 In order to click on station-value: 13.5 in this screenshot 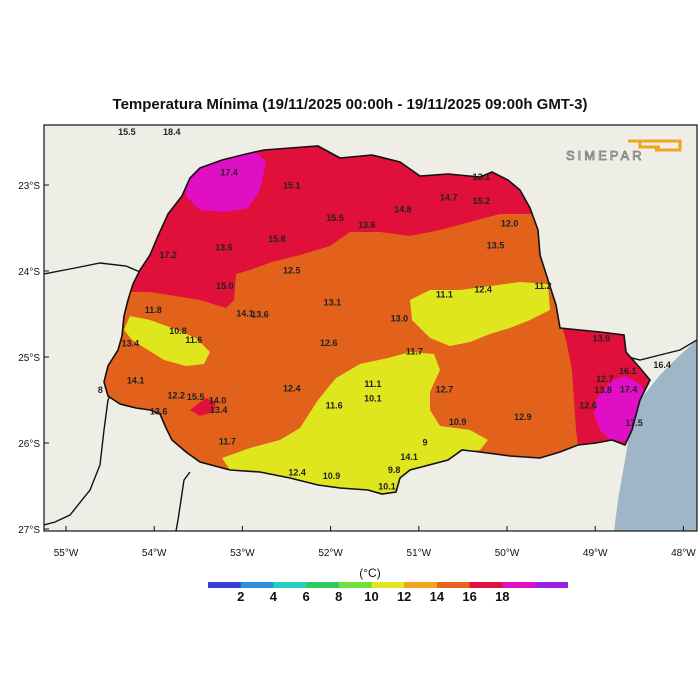, I will do `click(496, 246)`.